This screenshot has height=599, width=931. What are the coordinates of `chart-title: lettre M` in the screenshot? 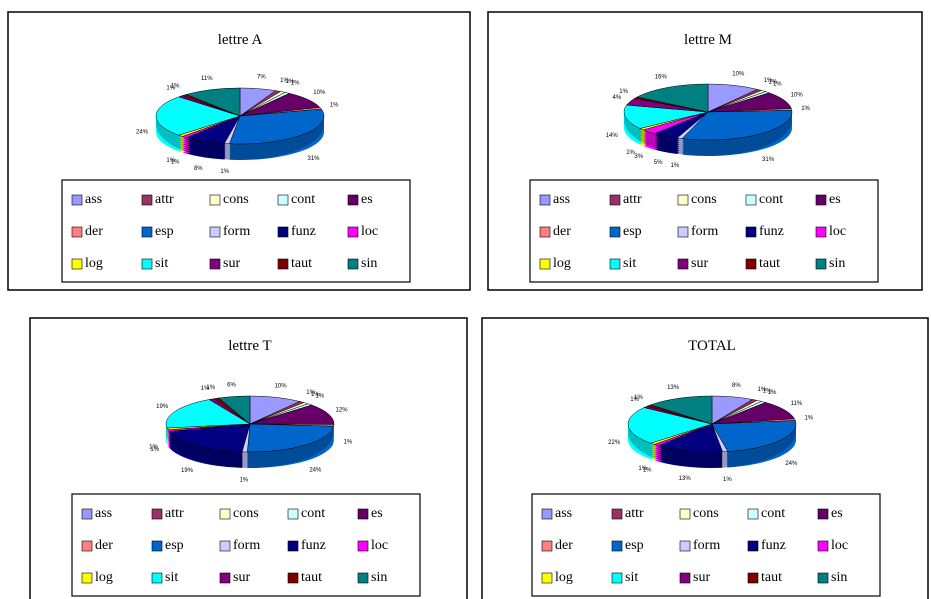 It's located at (708, 40).